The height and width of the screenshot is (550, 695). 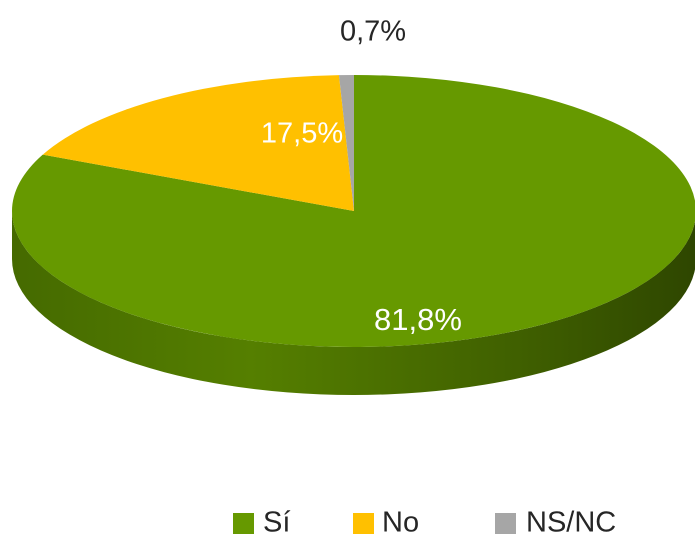 I want to click on pie-slice-no, so click(x=198, y=143).